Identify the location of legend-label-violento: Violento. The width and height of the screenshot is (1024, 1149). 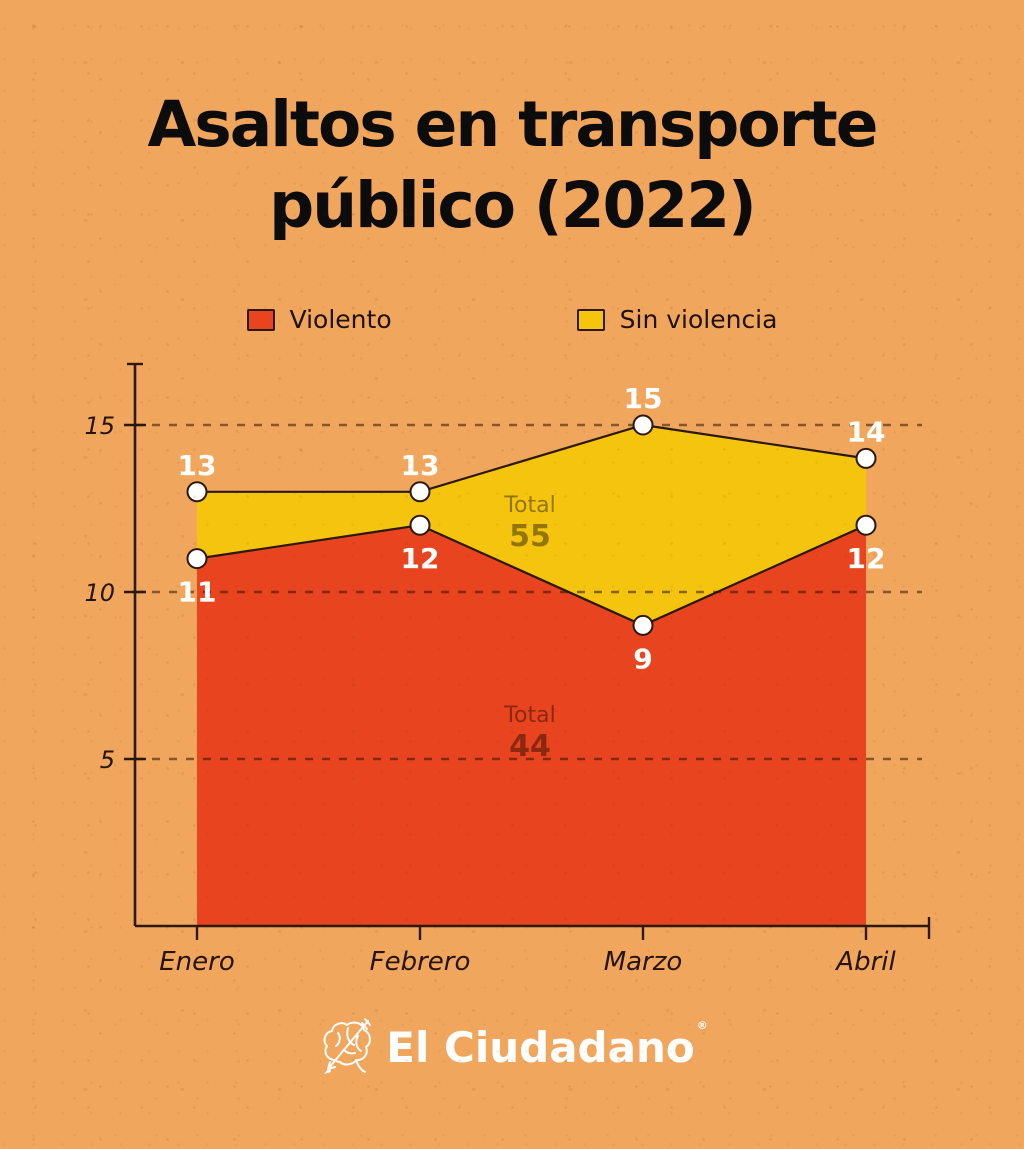
(340, 319).